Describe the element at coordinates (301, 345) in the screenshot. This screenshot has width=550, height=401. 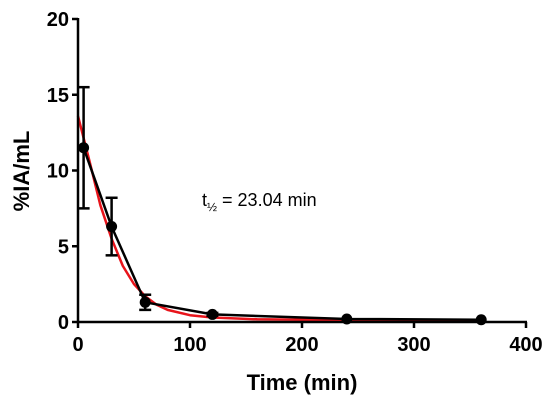
I see `x-tick-label: 200` at that location.